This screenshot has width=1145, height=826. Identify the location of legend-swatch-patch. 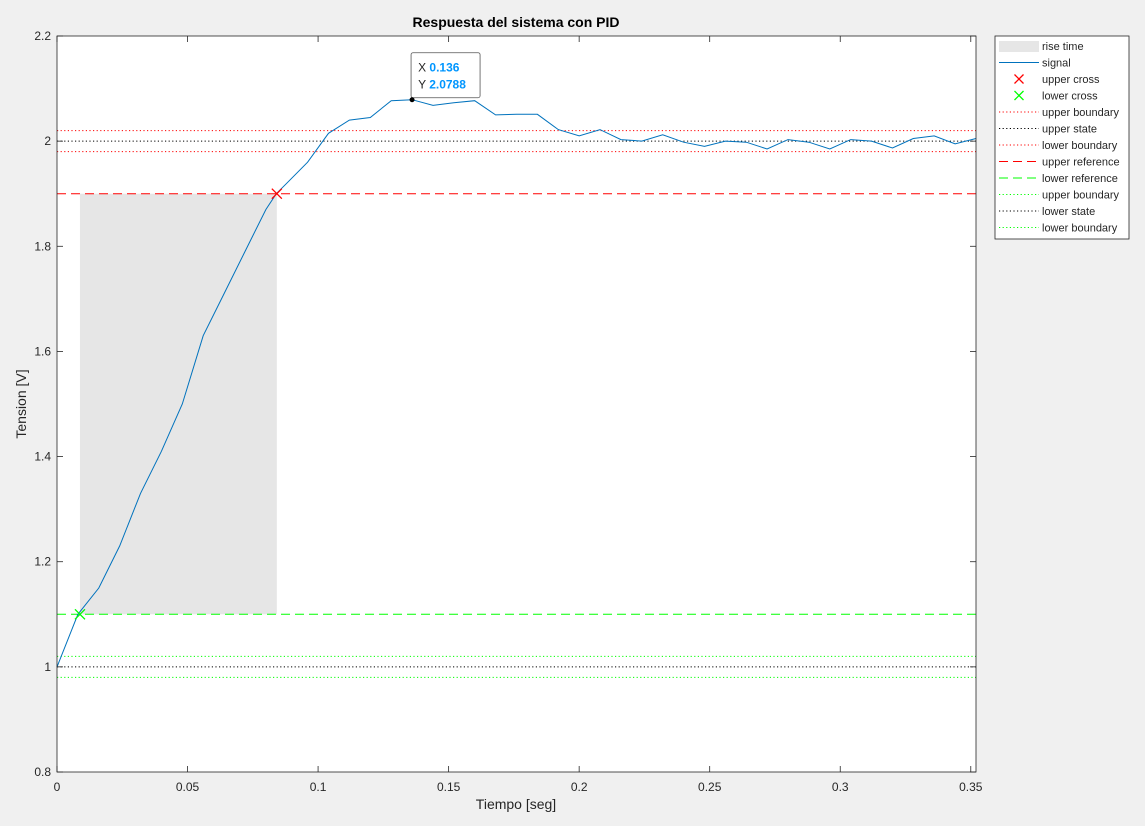
(1019, 46).